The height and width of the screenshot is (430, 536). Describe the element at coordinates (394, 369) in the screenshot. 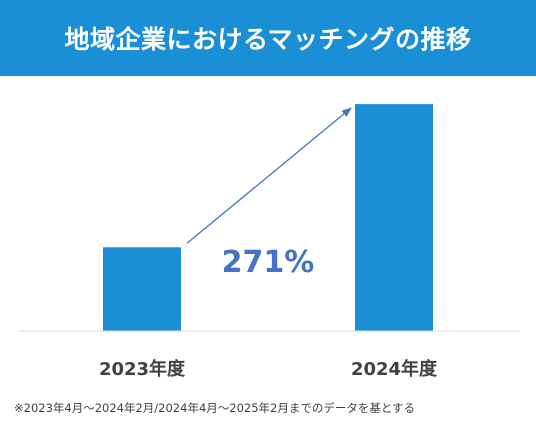

I see `category-label-2: 2024年度` at that location.